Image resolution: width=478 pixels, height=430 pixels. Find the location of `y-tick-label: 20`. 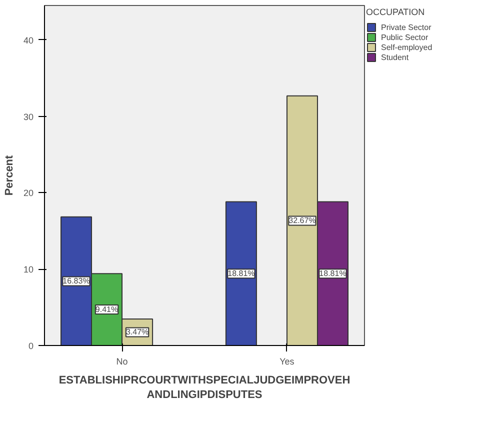

y-tick-label: 20 is located at coordinates (28, 193).